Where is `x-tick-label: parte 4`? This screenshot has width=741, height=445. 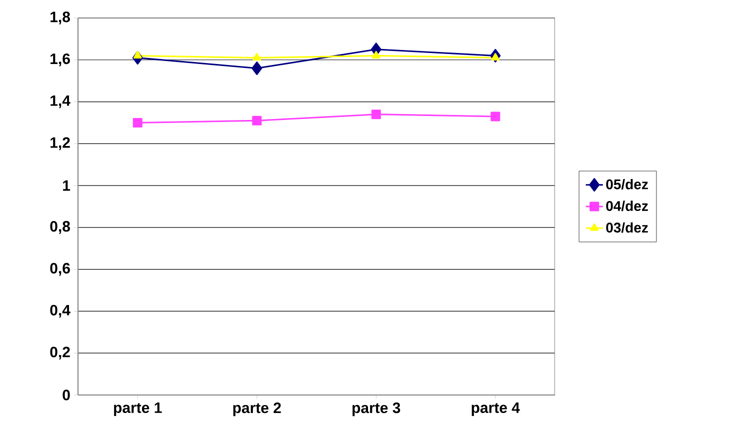 x-tick-label: parte 4 is located at coordinates (496, 409).